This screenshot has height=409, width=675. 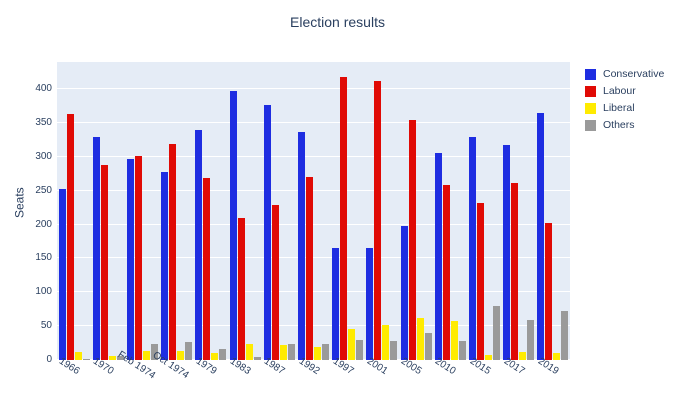 What do you see at coordinates (394, 350) in the screenshot?
I see `bar-others-2001` at bounding box center [394, 350].